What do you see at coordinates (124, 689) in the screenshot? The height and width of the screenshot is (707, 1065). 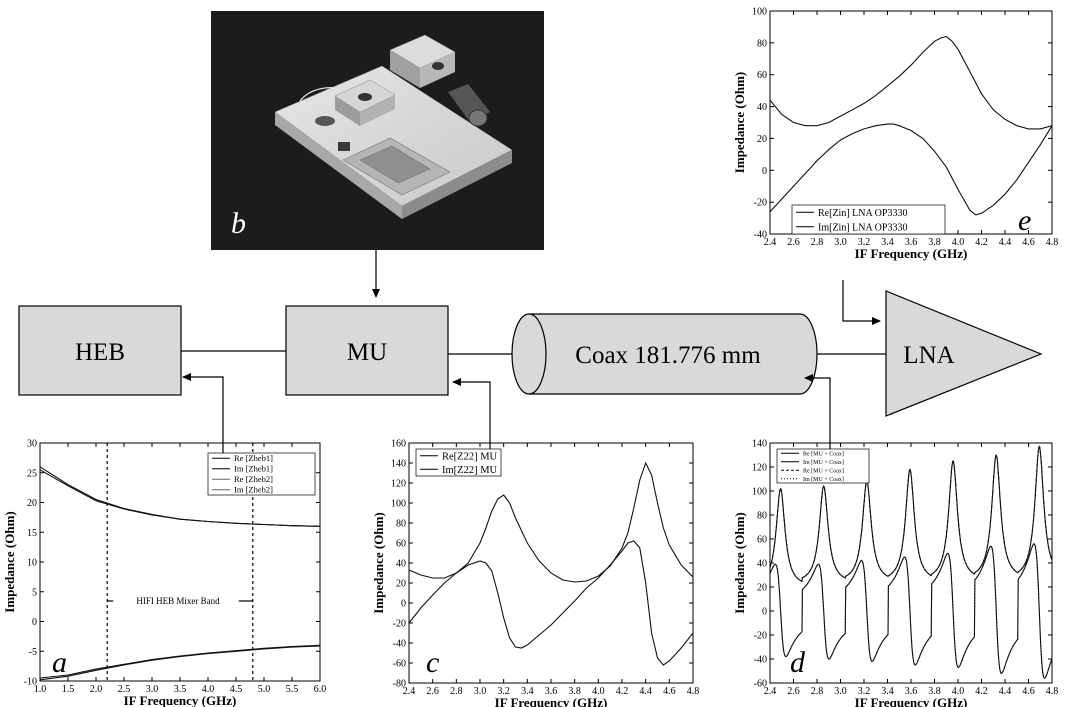 I see `x-tick-label: 2.5` at bounding box center [124, 689].